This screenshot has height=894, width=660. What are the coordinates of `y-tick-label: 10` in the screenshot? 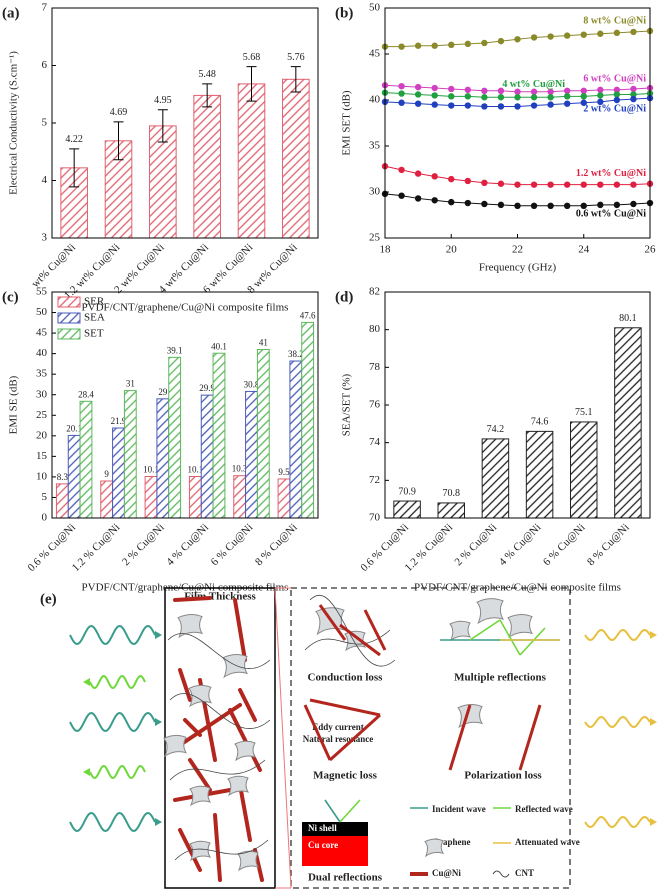 It's located at (42, 476).